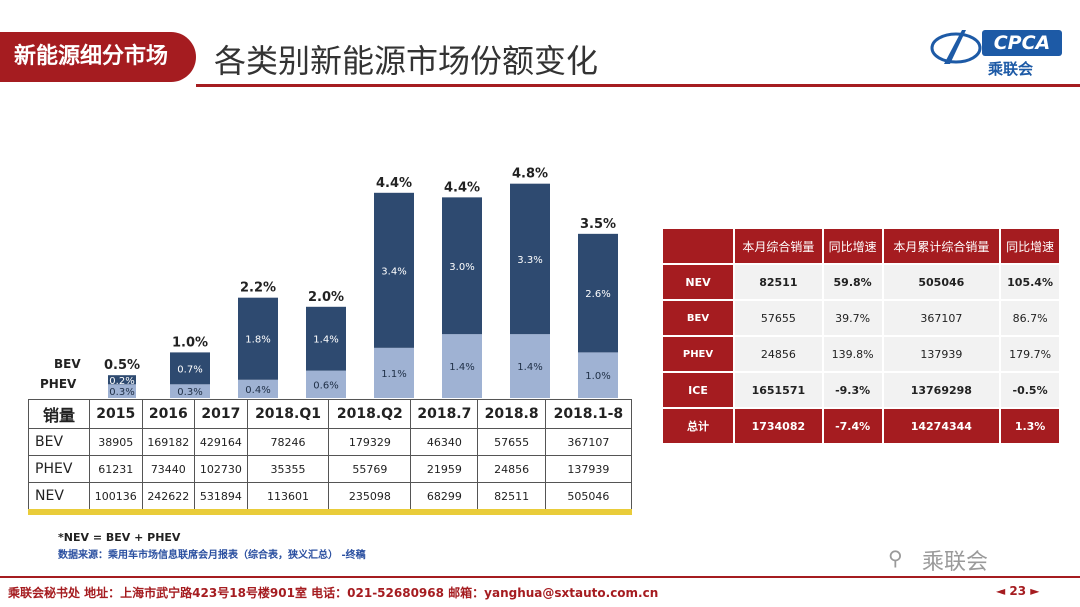 The height and width of the screenshot is (607, 1080). What do you see at coordinates (941, 354) in the screenshot?
I see `summary-cell: 137939` at bounding box center [941, 354].